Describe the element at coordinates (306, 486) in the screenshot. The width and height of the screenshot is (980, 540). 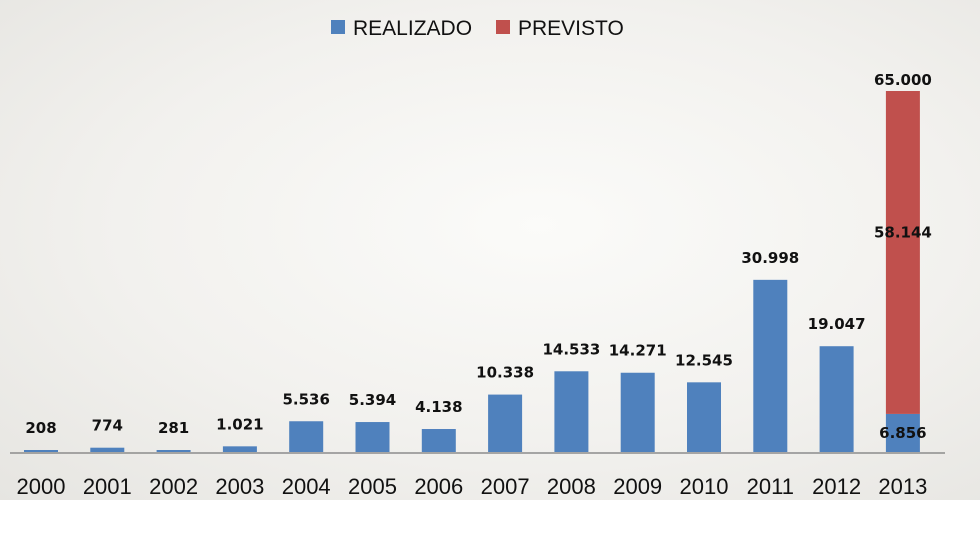
I see `x-tick-label-2004: 2004` at that location.